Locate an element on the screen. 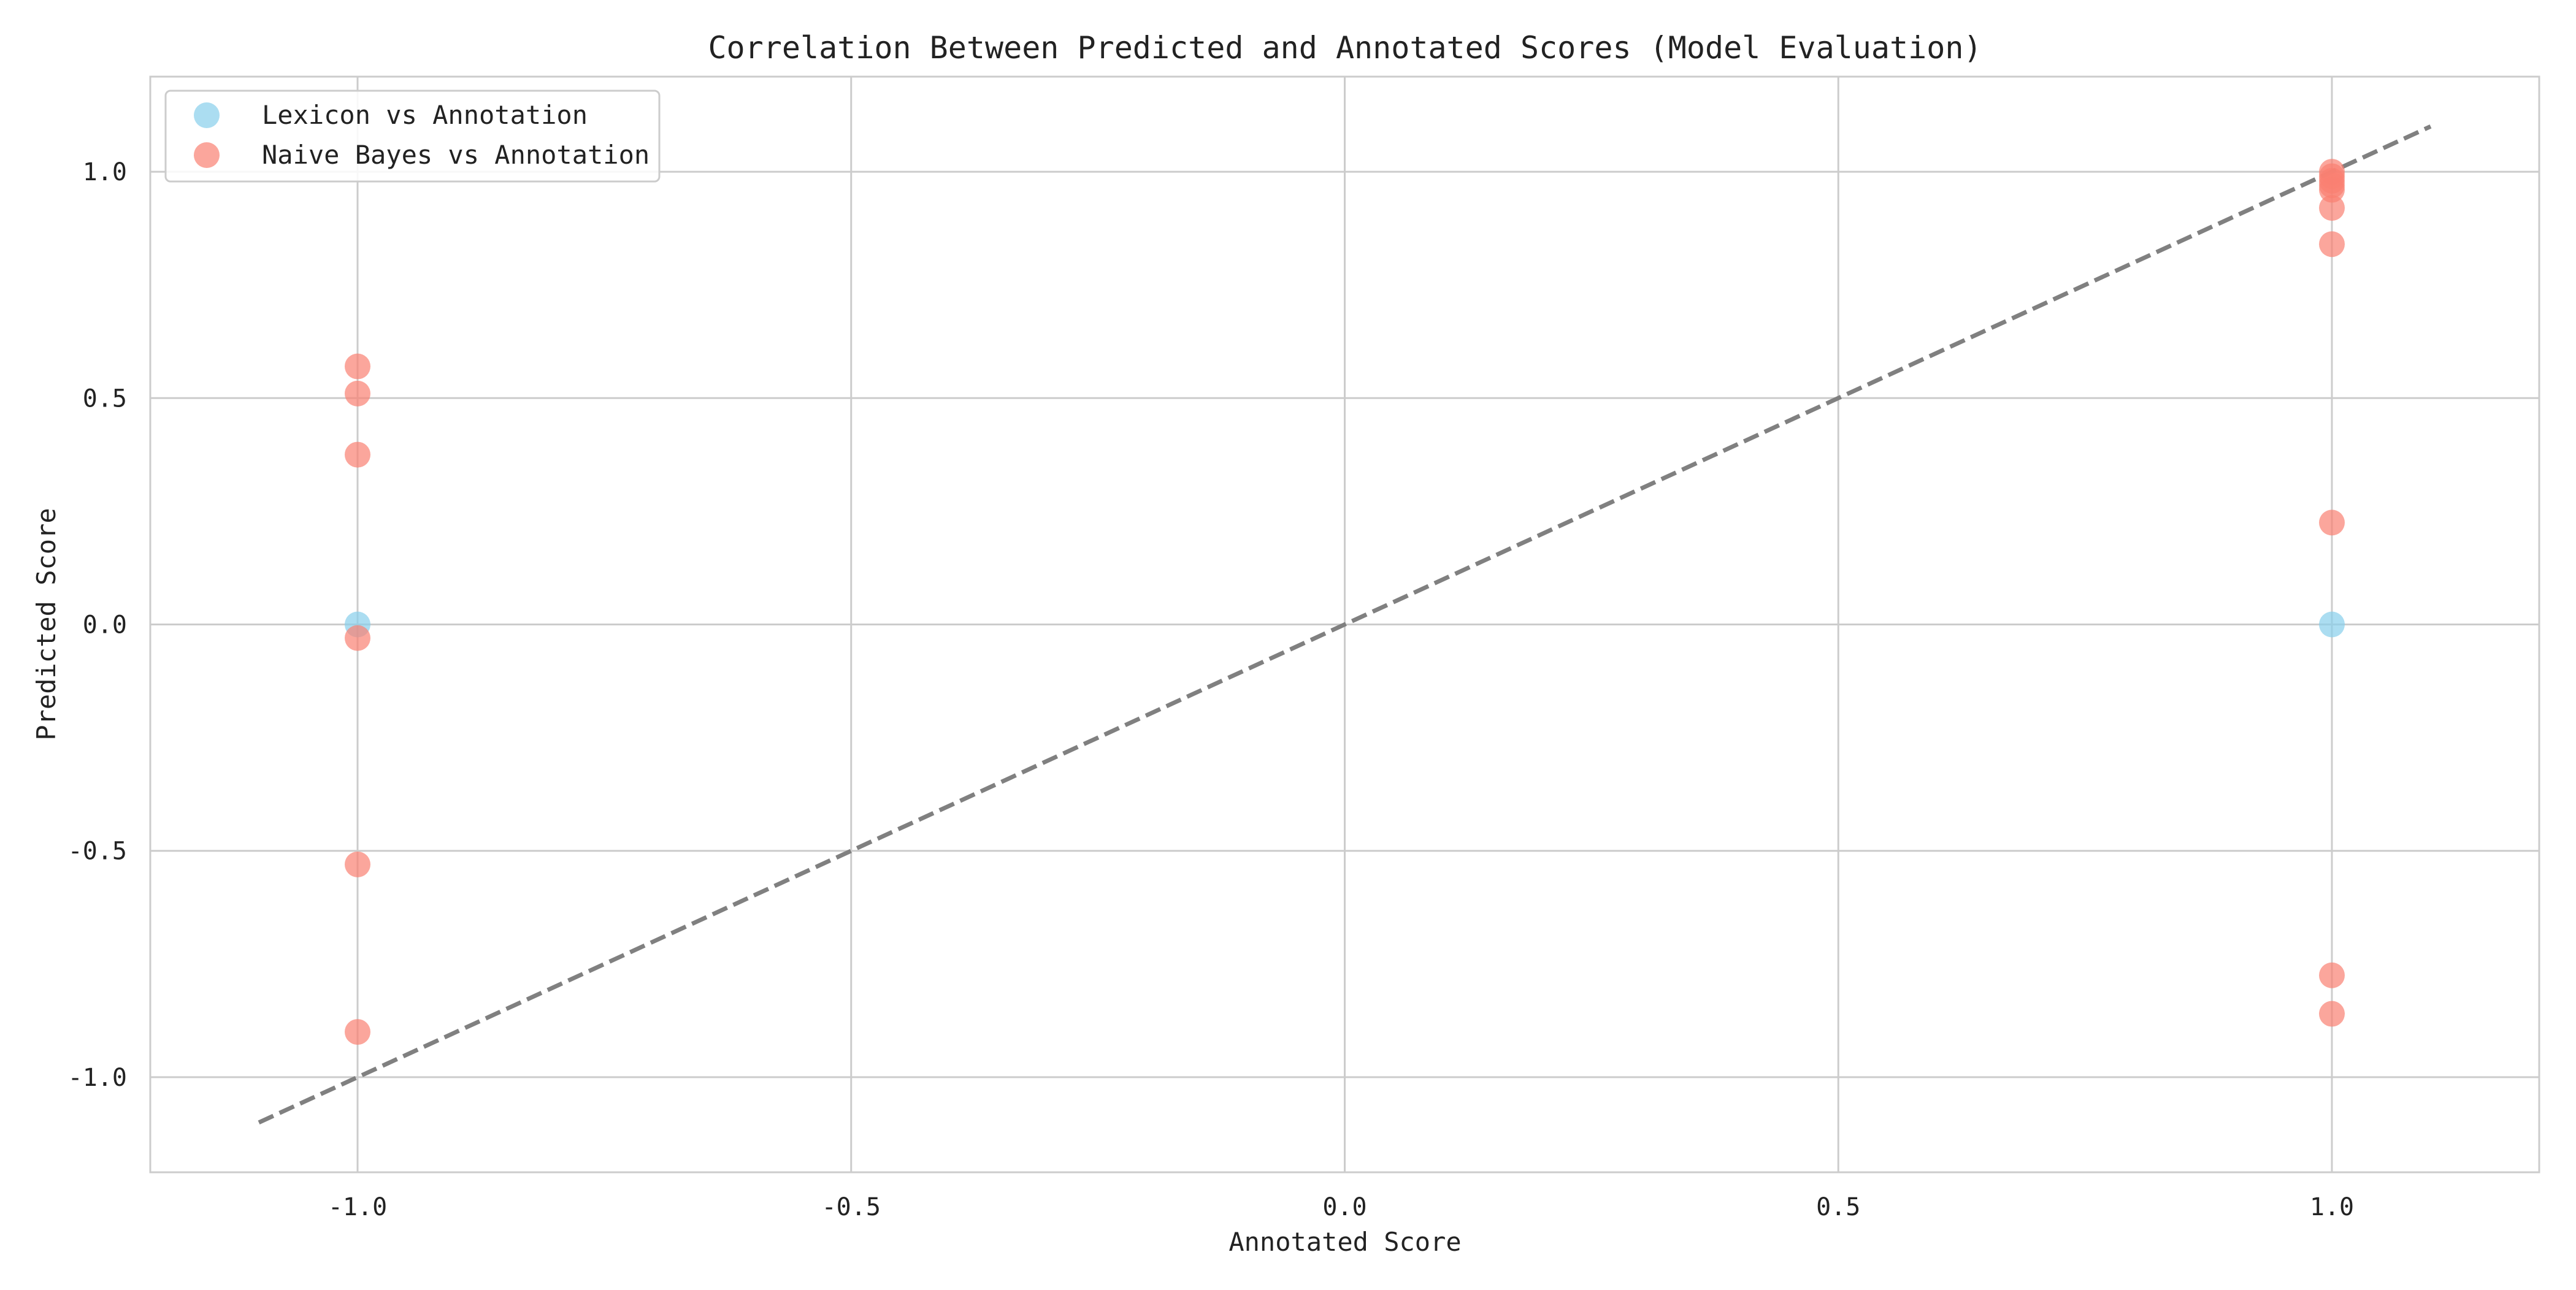  y-tick-label: 1.0 is located at coordinates (105, 172).